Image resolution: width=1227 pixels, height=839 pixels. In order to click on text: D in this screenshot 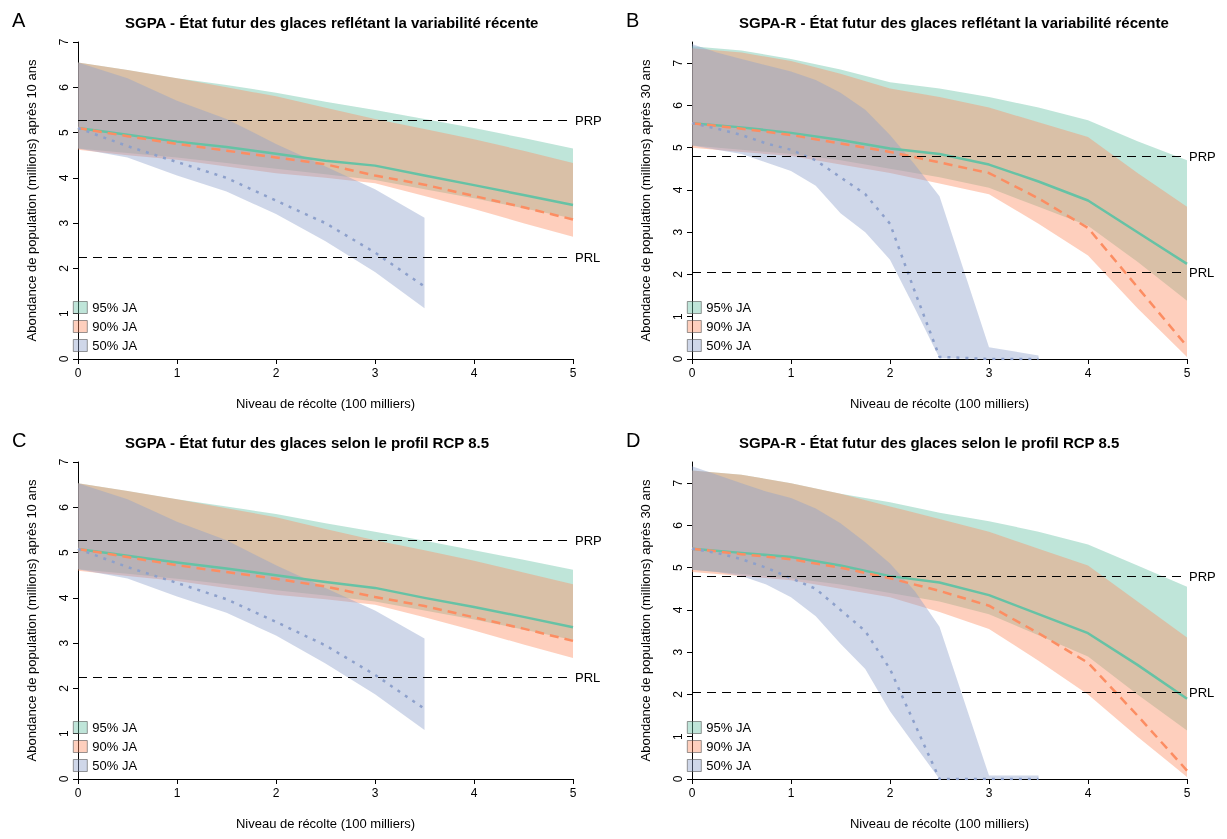, I will do `click(633, 440)`.